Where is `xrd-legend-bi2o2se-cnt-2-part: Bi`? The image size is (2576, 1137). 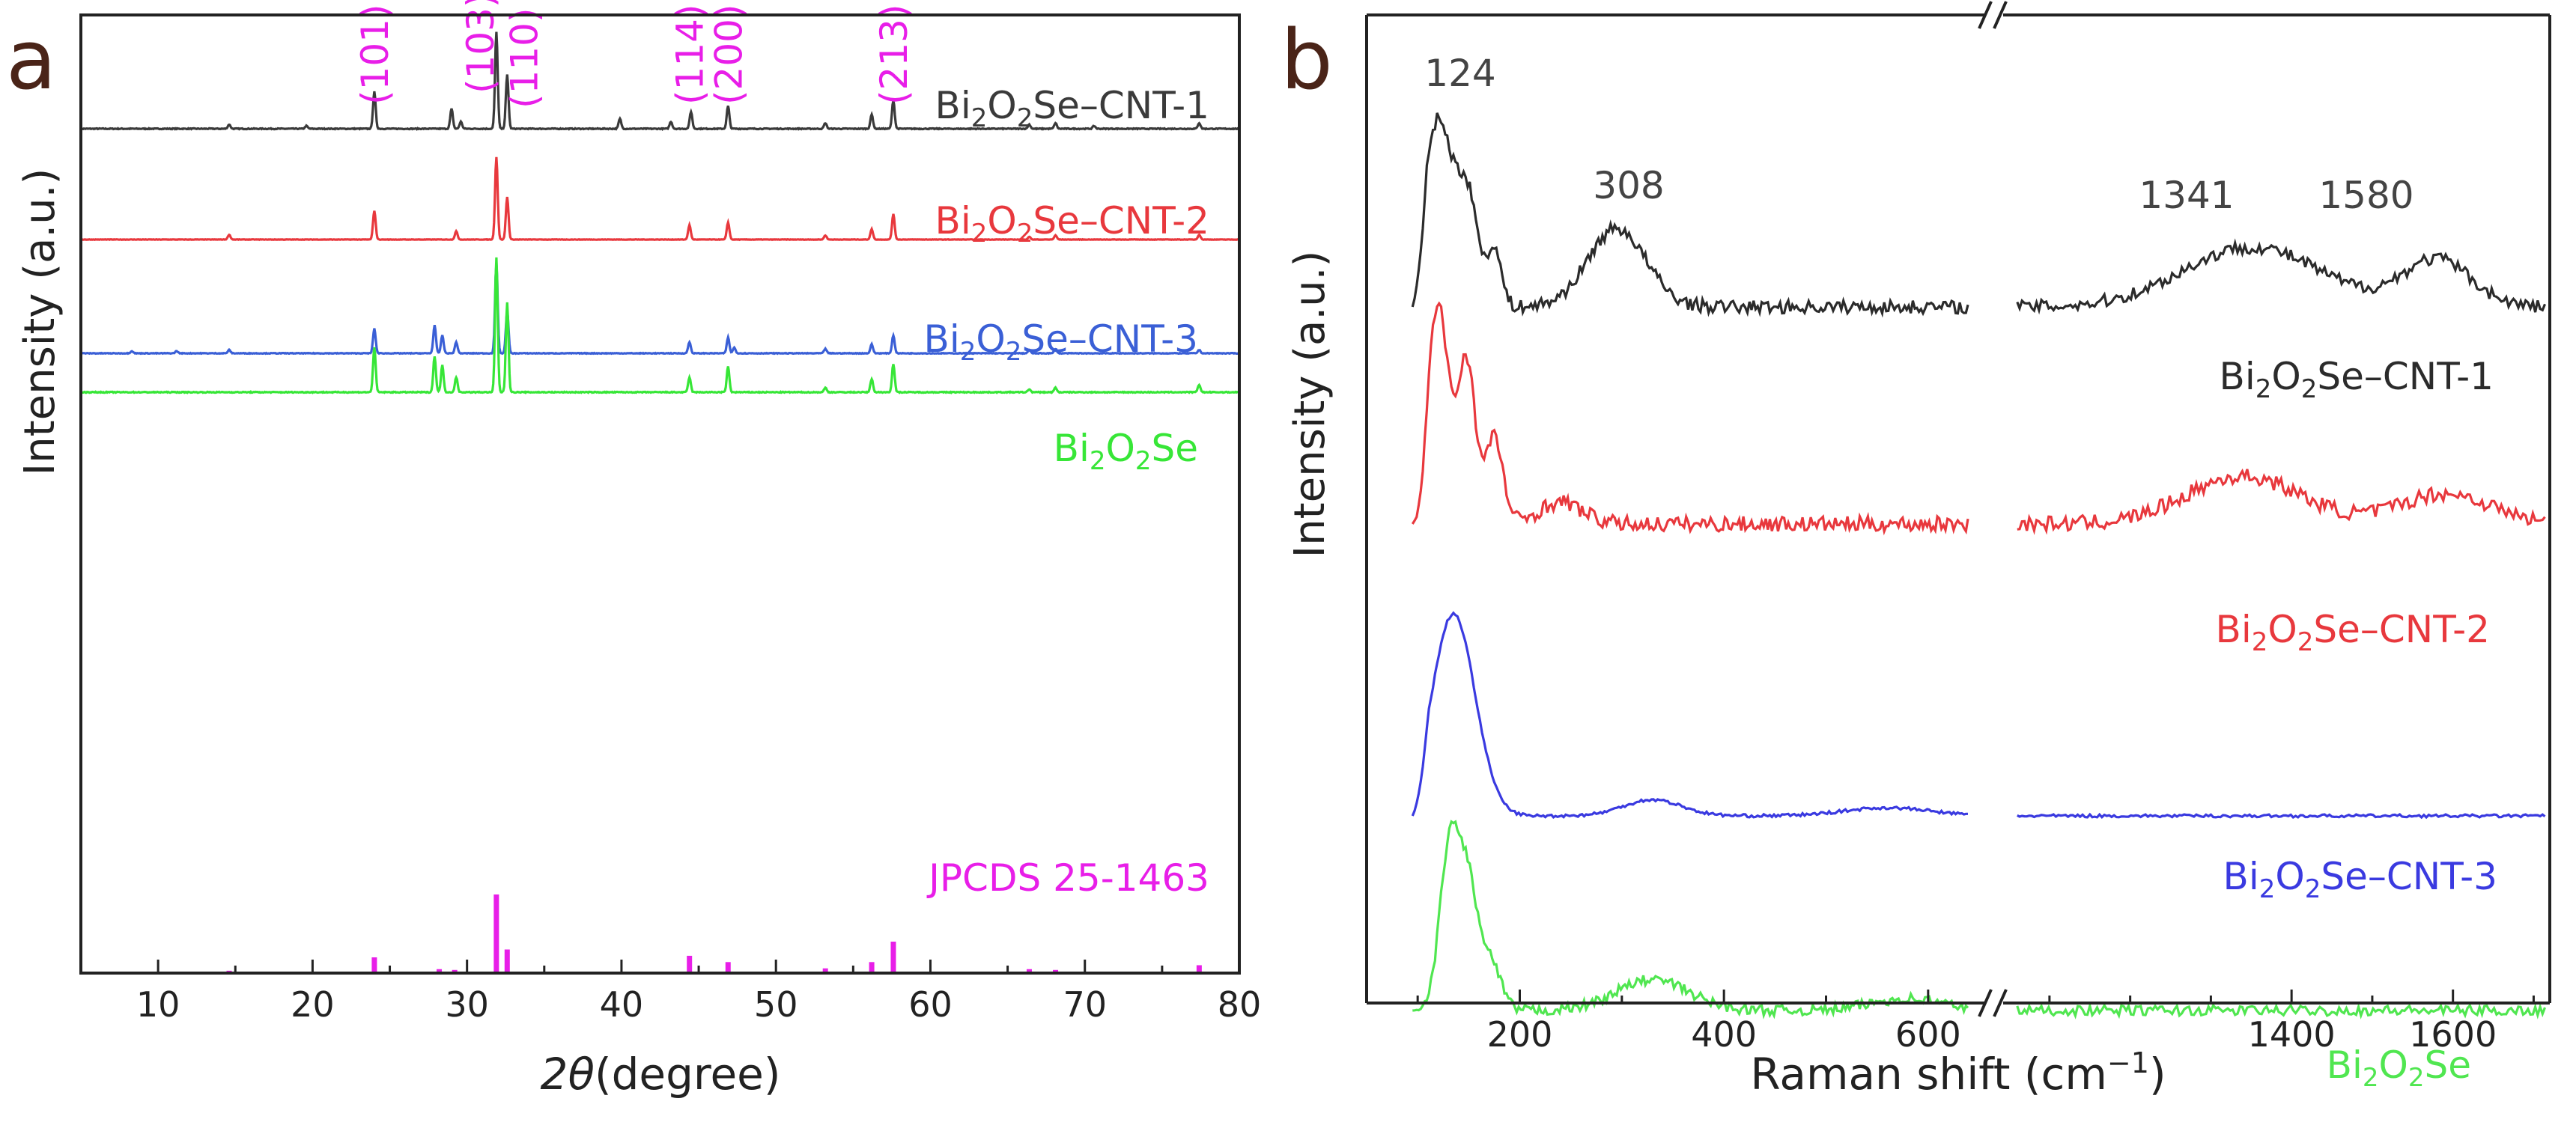
xrd-legend-bi2o2se-cnt-2-part: Bi is located at coordinates (953, 221).